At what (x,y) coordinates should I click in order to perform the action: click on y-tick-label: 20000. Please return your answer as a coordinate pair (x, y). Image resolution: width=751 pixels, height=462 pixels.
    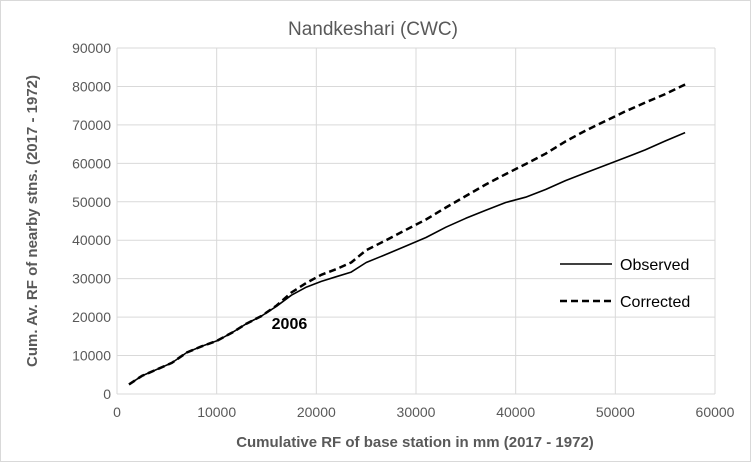
    Looking at the image, I should click on (91, 317).